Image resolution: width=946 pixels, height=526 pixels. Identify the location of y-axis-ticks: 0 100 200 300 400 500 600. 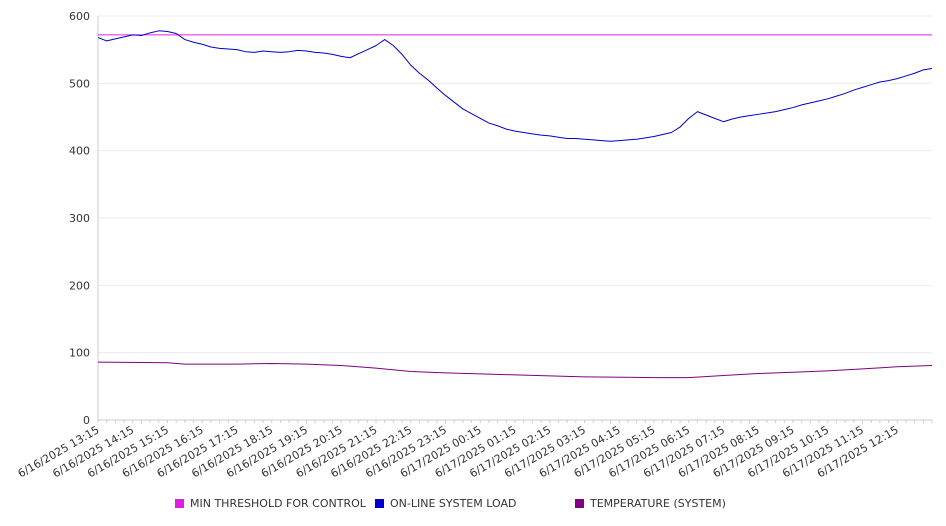
(79, 218).